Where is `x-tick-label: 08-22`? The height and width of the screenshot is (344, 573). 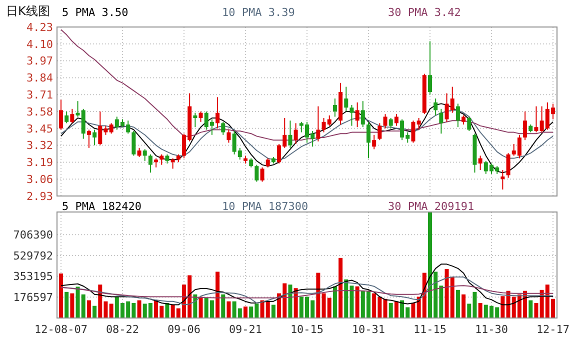
x-tick-label: 08-22 is located at coordinates (123, 329).